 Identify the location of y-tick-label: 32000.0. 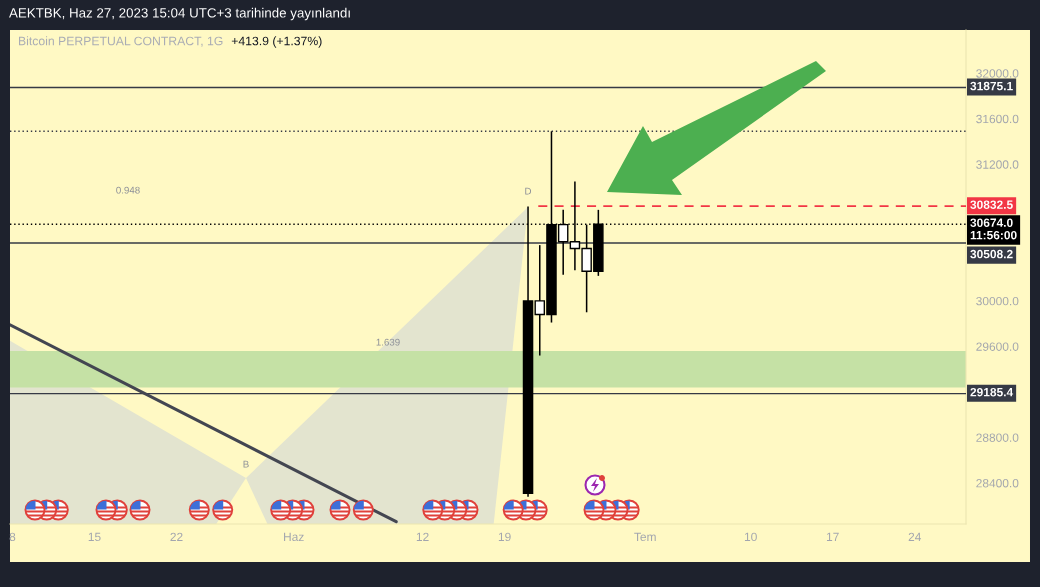
(997, 73).